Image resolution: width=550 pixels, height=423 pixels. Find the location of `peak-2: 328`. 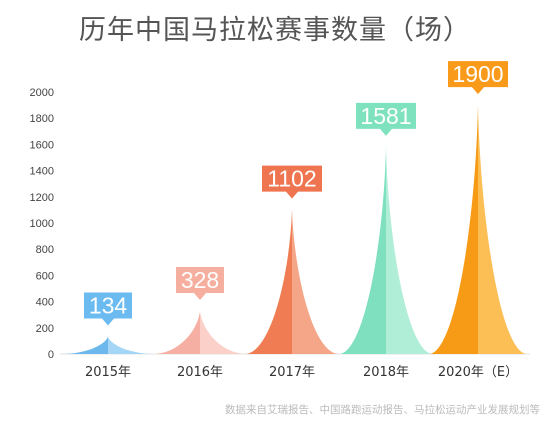

peak-2: 328 is located at coordinates (200, 310).